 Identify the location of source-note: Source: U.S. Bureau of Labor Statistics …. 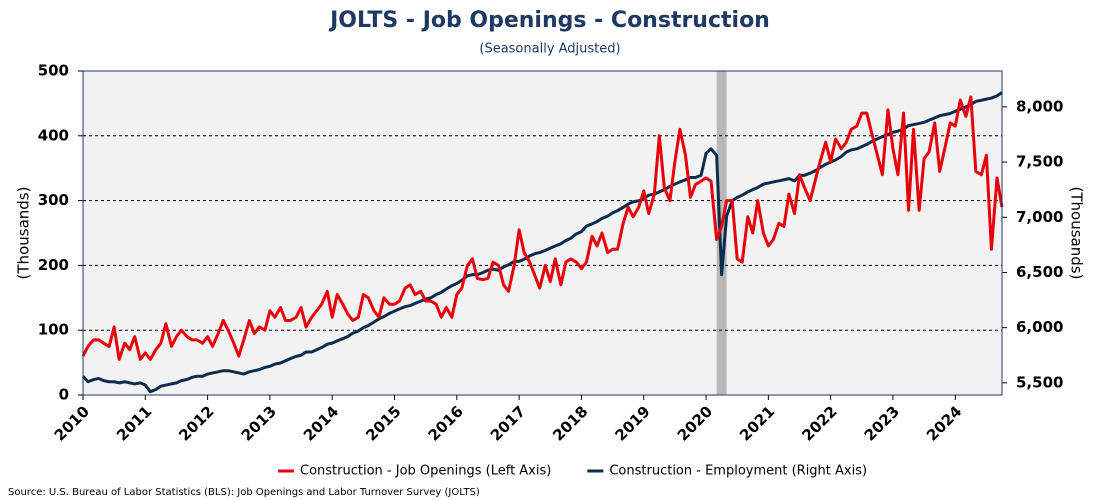
(244, 492).